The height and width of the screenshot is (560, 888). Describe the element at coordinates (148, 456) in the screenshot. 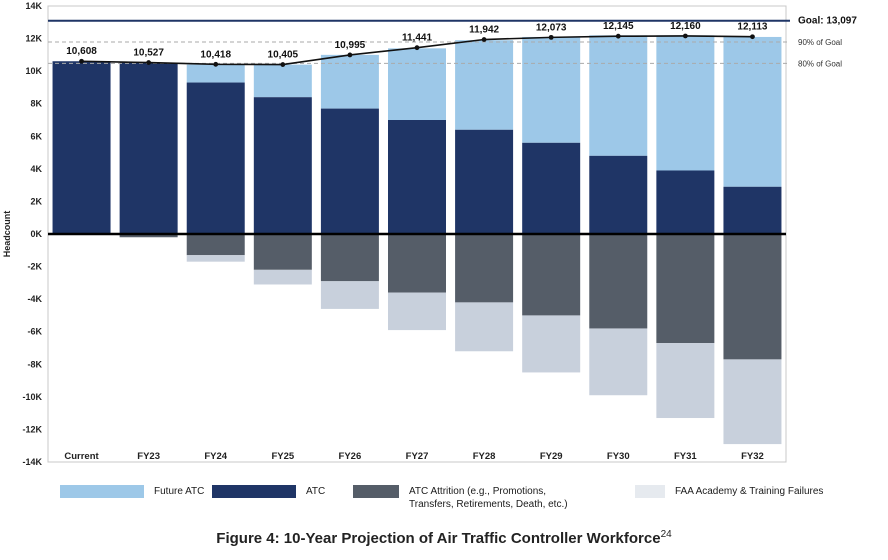

I see `x-tick-label: FY23` at that location.